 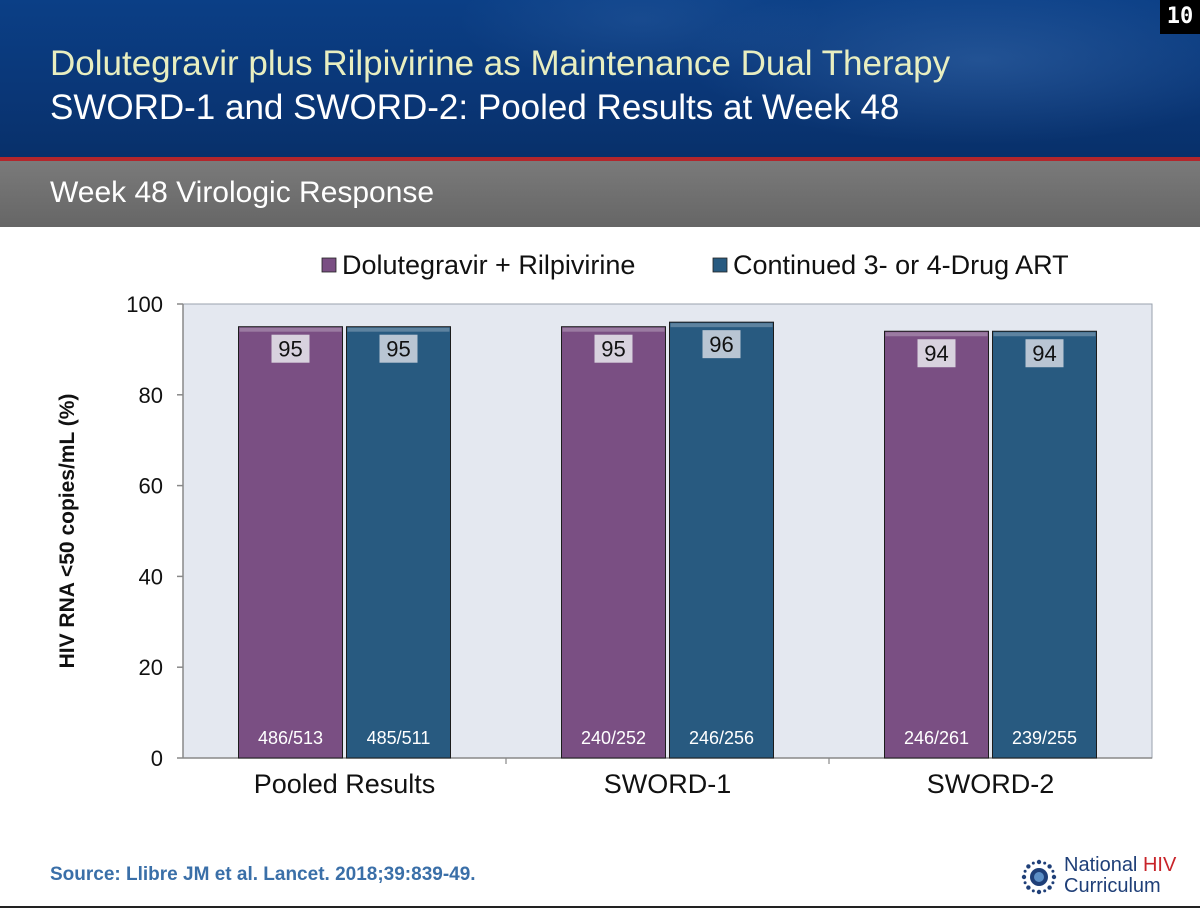 I want to click on count-label: 239/255, so click(x=1044, y=738).